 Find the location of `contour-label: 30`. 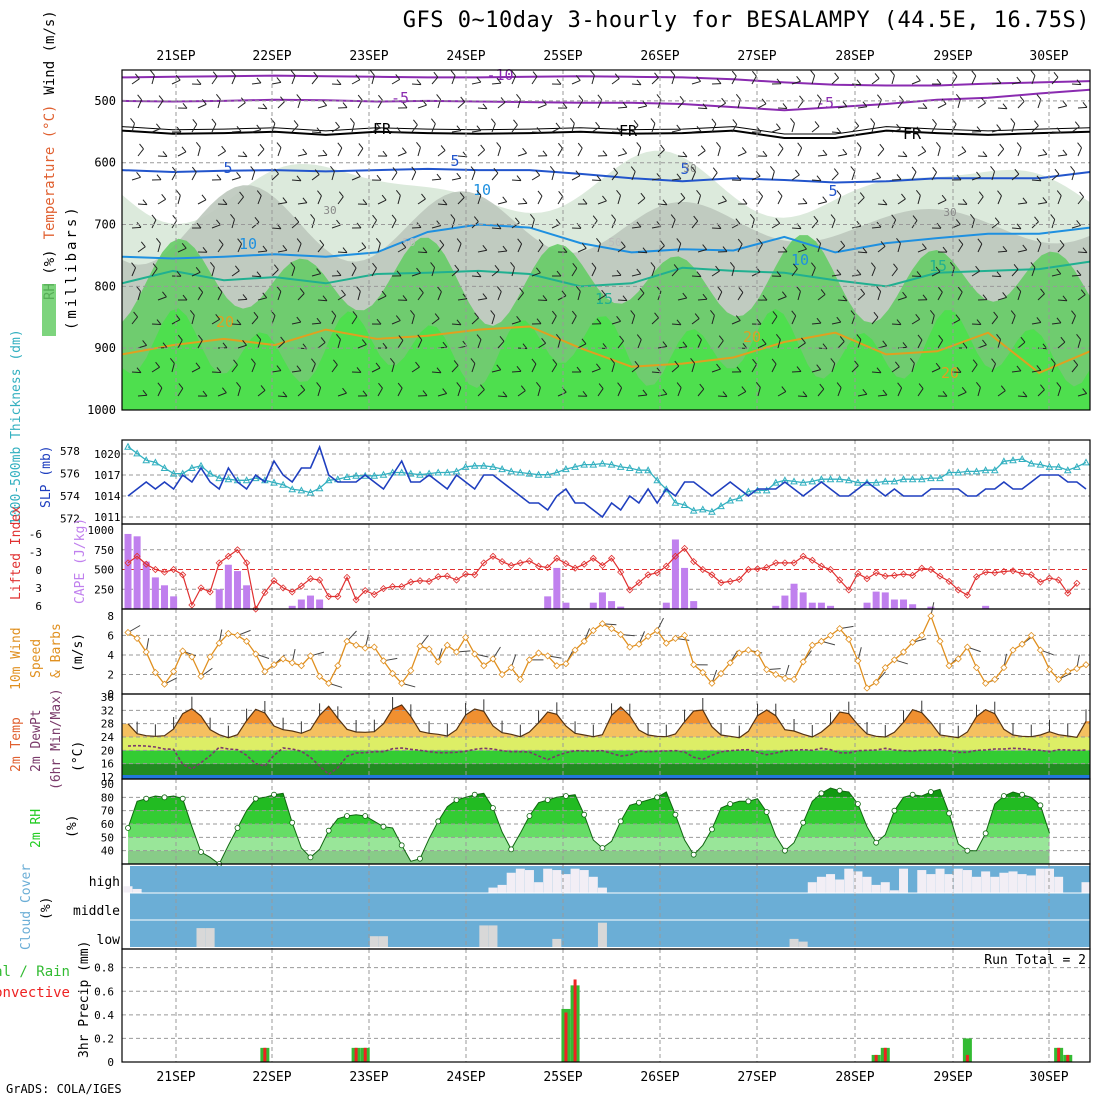

contour-label: 30 is located at coordinates (329, 210).